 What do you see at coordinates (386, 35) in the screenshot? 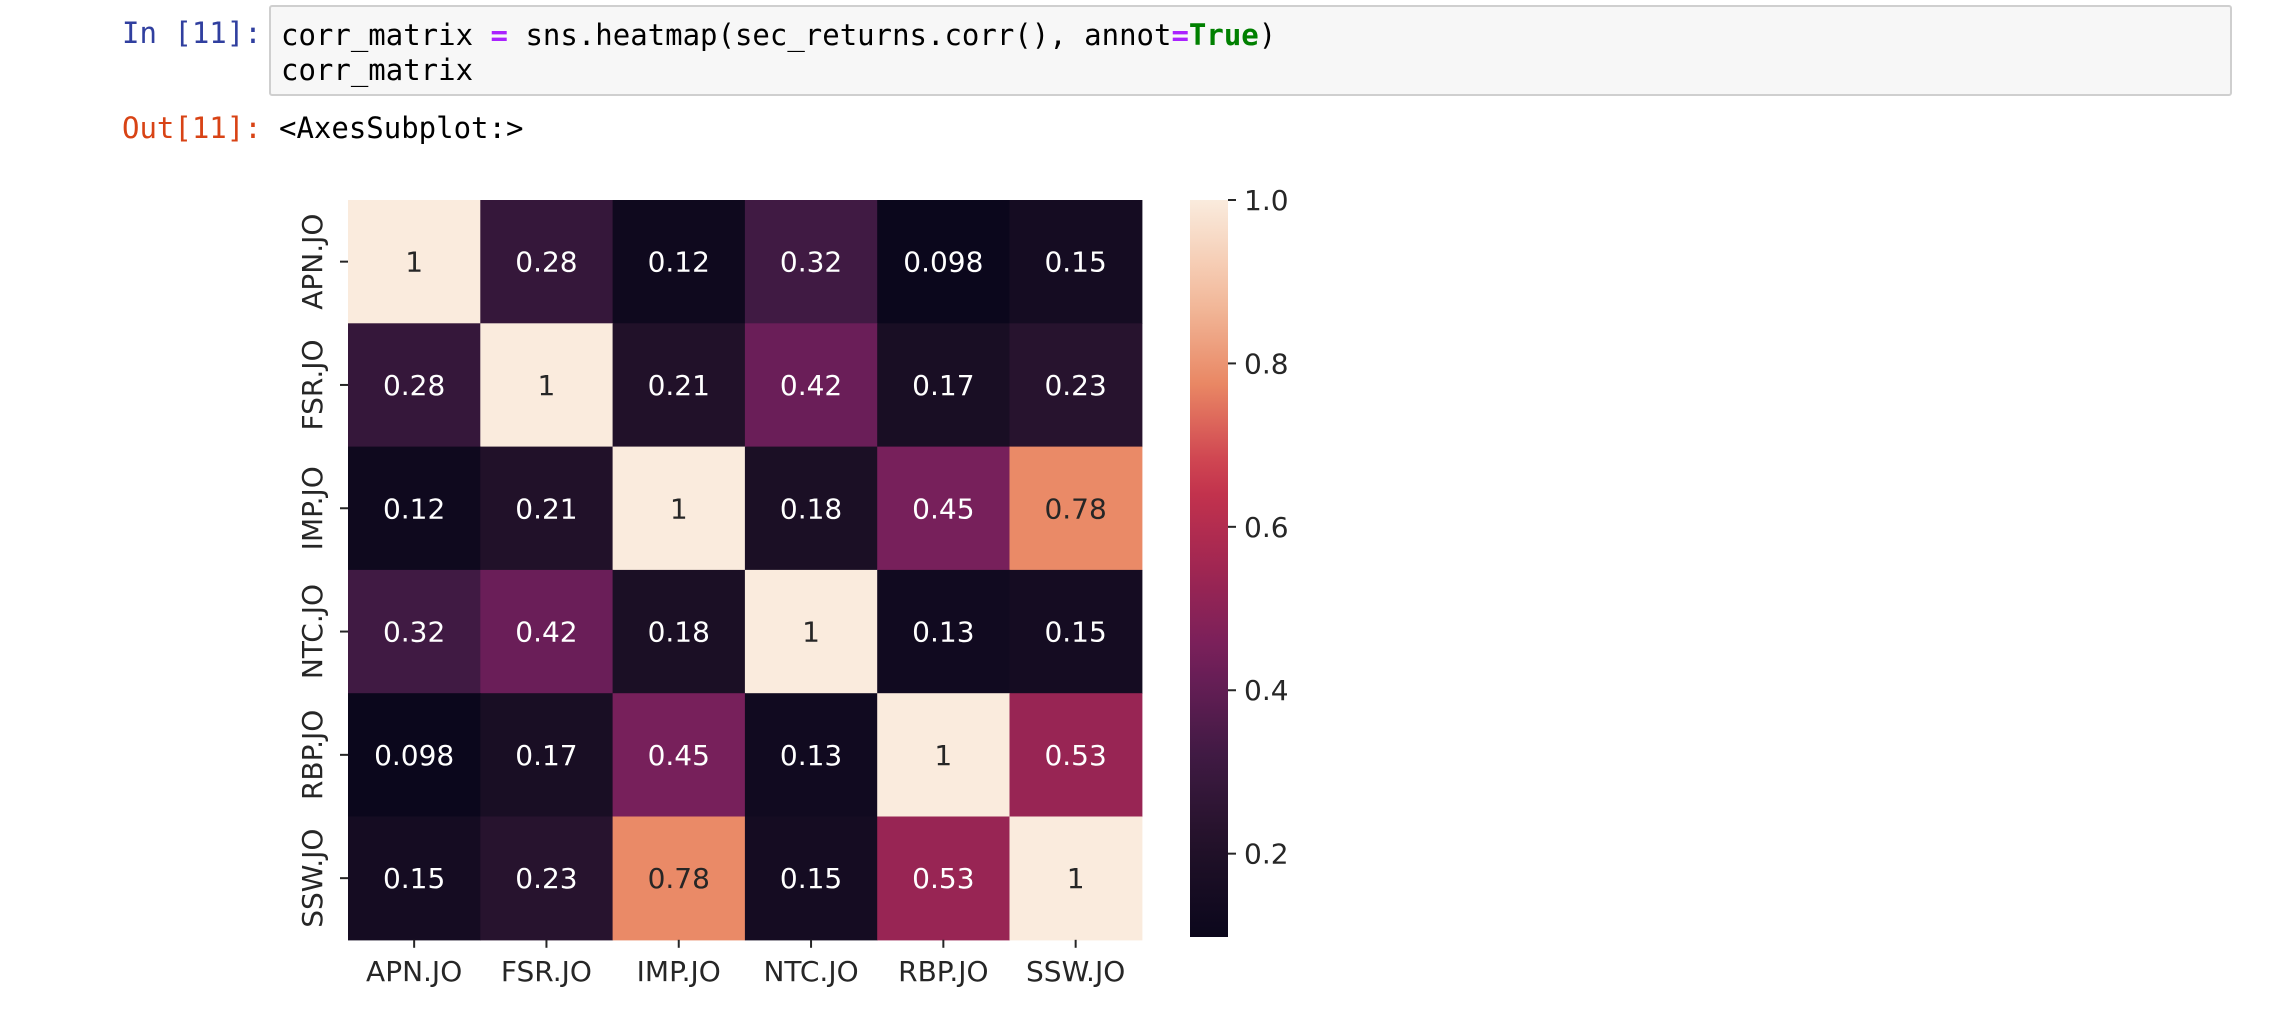
I see `code-text: corr_matrix` at bounding box center [386, 35].